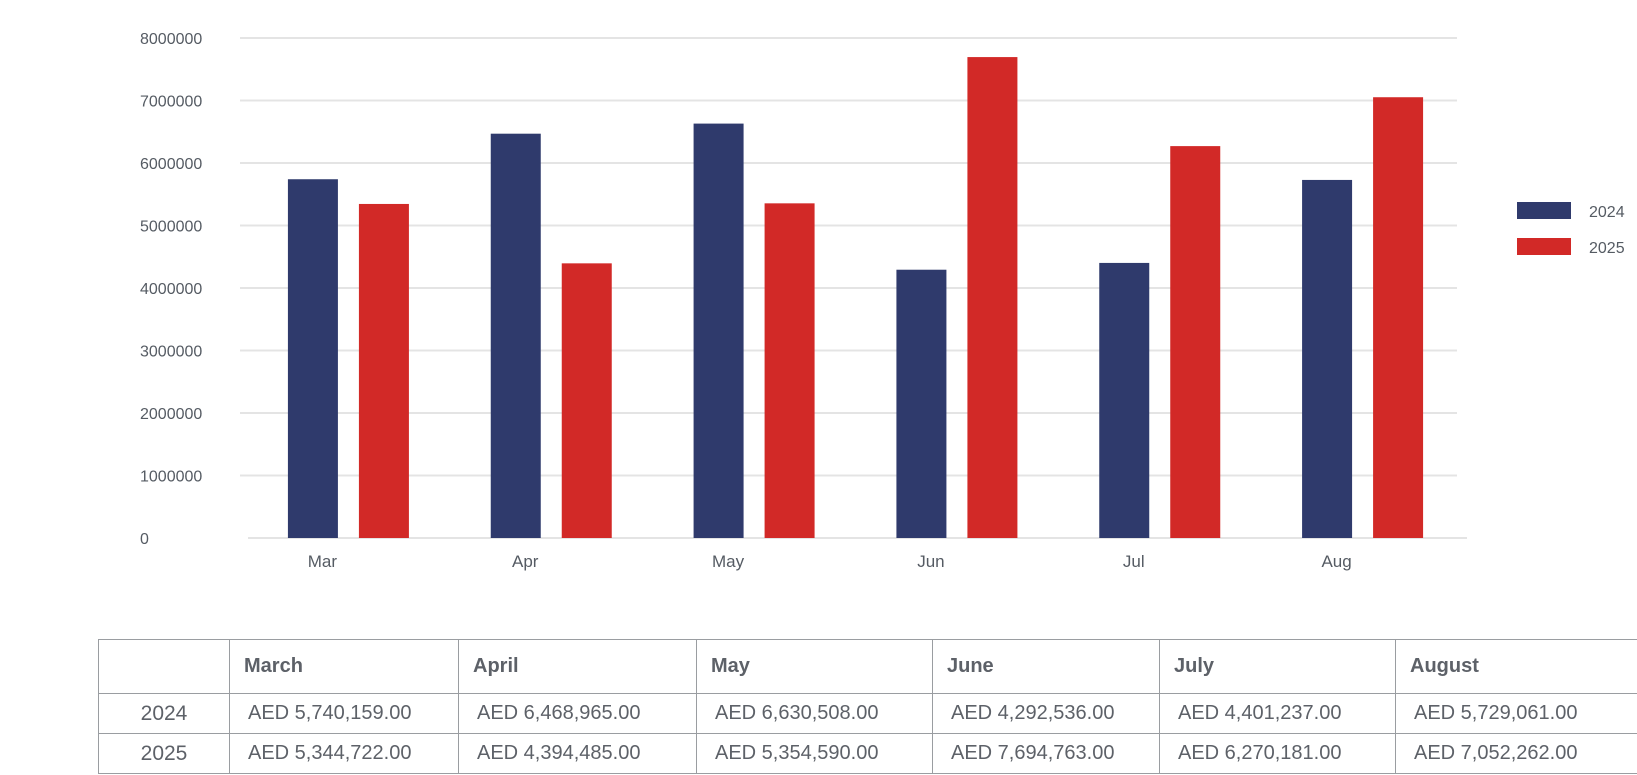 Image resolution: width=1637 pixels, height=775 pixels. What do you see at coordinates (164, 713) in the screenshot?
I see `row-label-2024: 2024` at bounding box center [164, 713].